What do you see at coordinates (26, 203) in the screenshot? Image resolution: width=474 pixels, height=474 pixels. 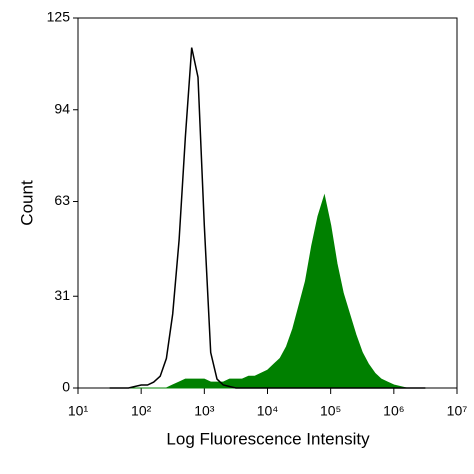 I see `y-axis-label: Count` at bounding box center [26, 203].